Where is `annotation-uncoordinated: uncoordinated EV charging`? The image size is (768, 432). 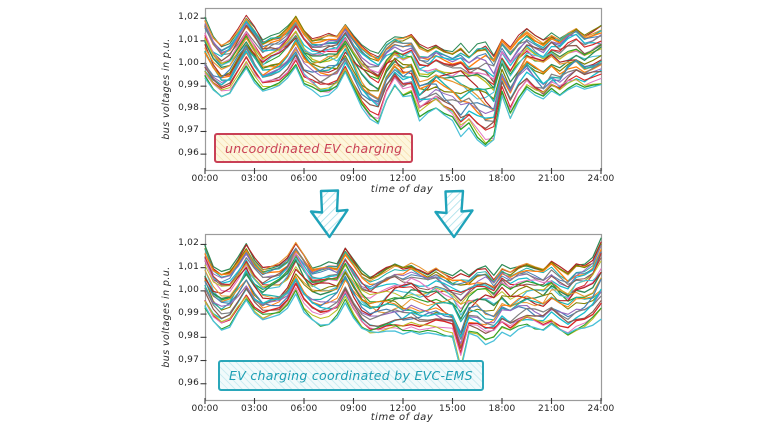
annotation-uncoordinated: uncoordinated EV charging is located at coordinates (314, 148).